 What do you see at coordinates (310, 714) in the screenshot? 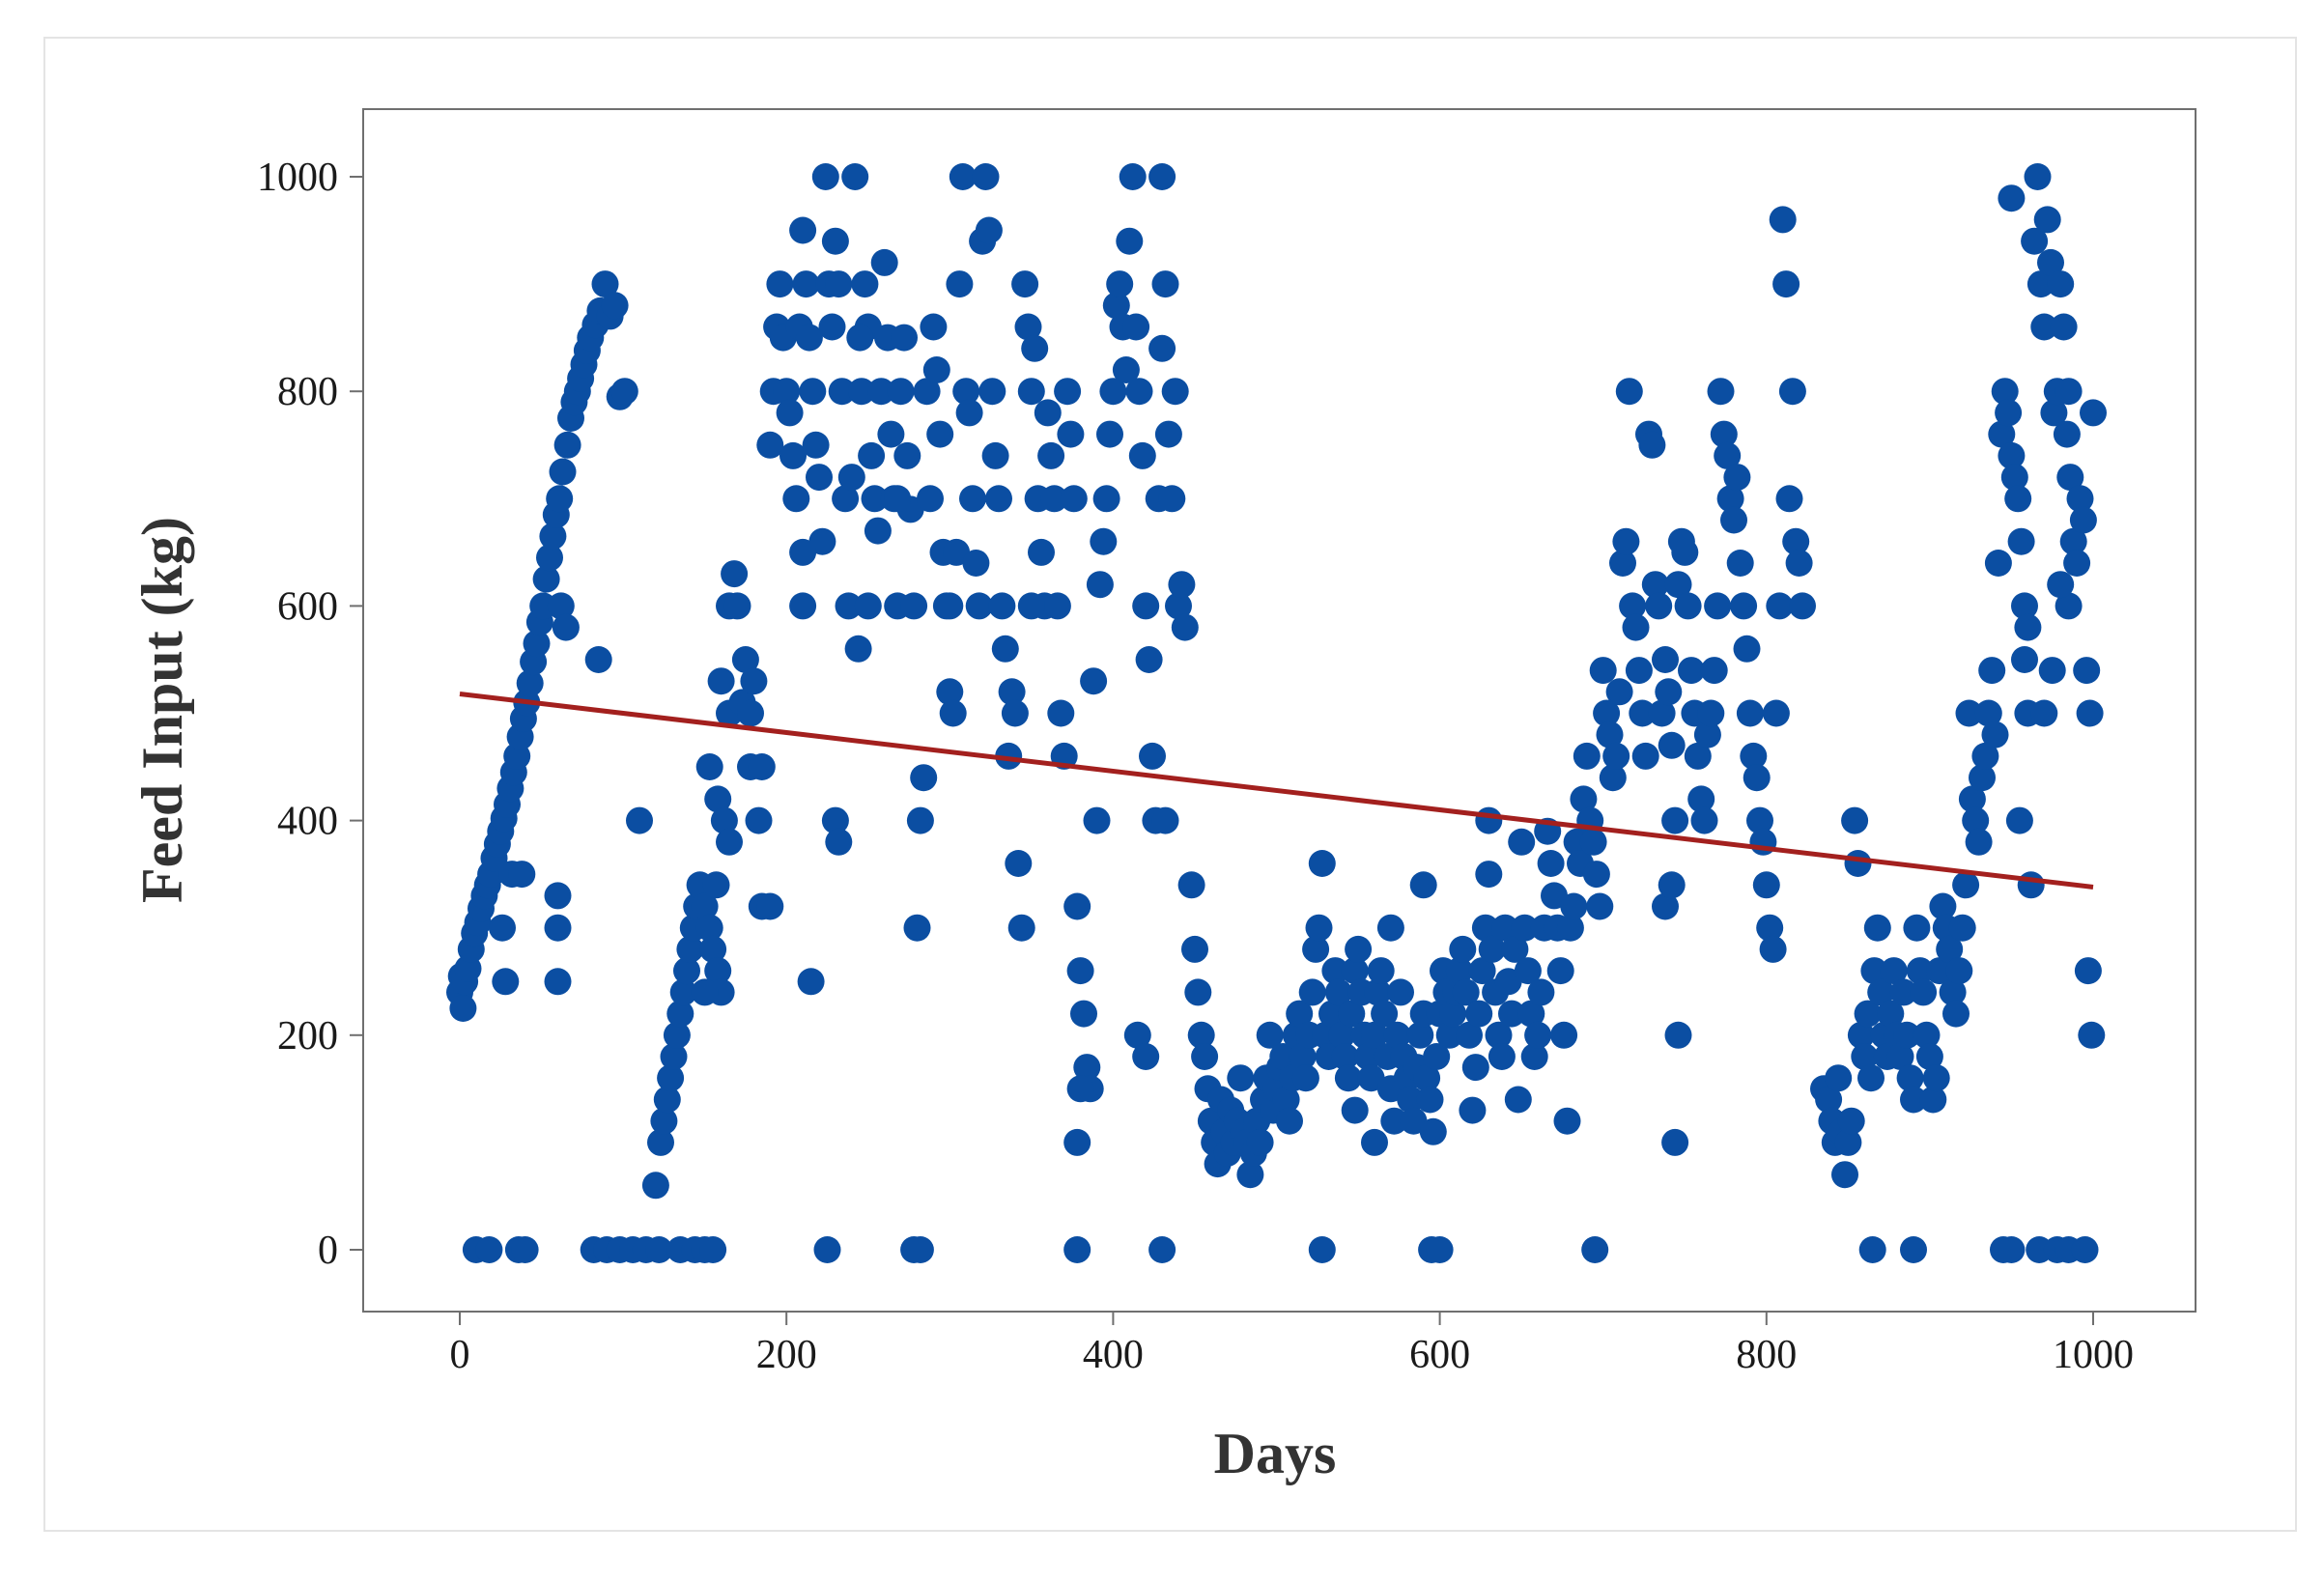
I see `y-axis: 0 200 400 600 800 1000` at bounding box center [310, 714].